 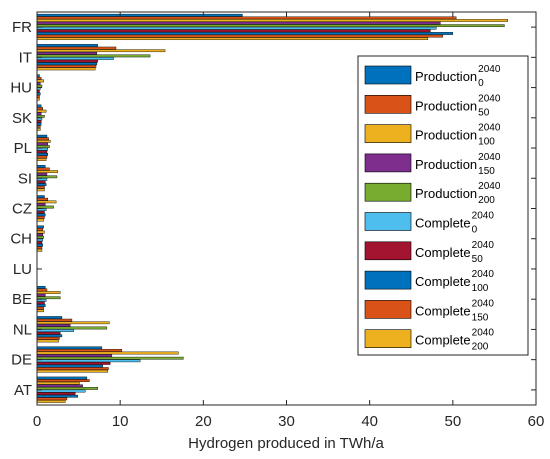 I want to click on x-tick-label: 10, so click(x=120, y=421).